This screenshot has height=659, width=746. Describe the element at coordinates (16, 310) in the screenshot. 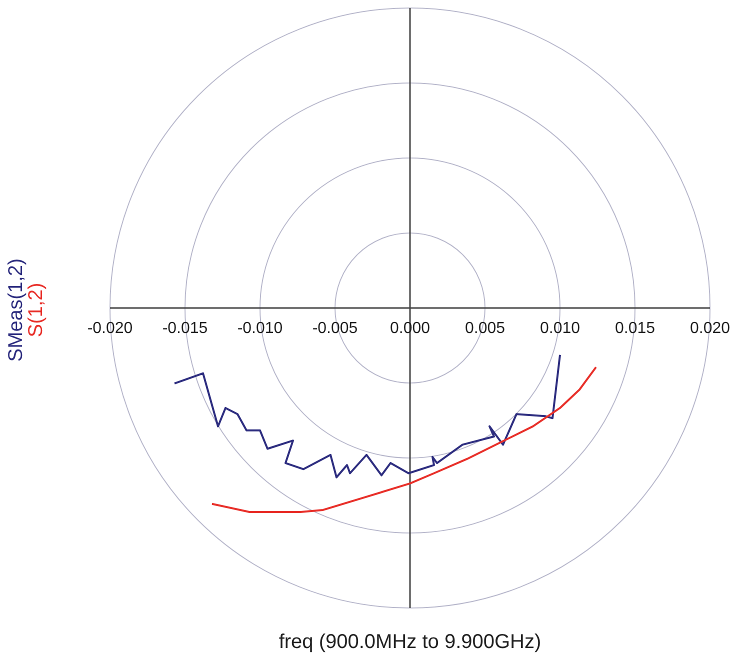

I see `text: SMeas(1,2)` at that location.